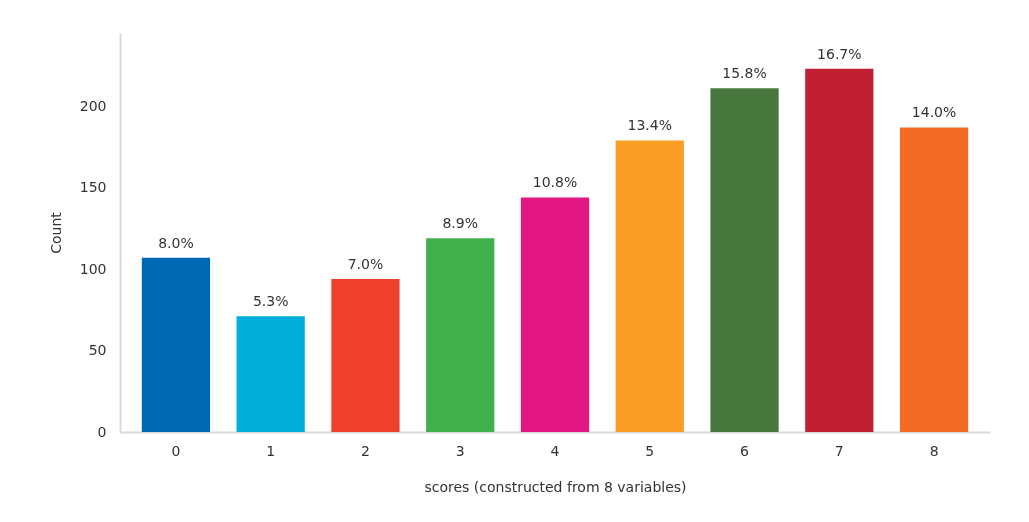 The image size is (1029, 522). What do you see at coordinates (555, 486) in the screenshot?
I see `x-axis-title: scores (constructed from 8 variables)` at bounding box center [555, 486].